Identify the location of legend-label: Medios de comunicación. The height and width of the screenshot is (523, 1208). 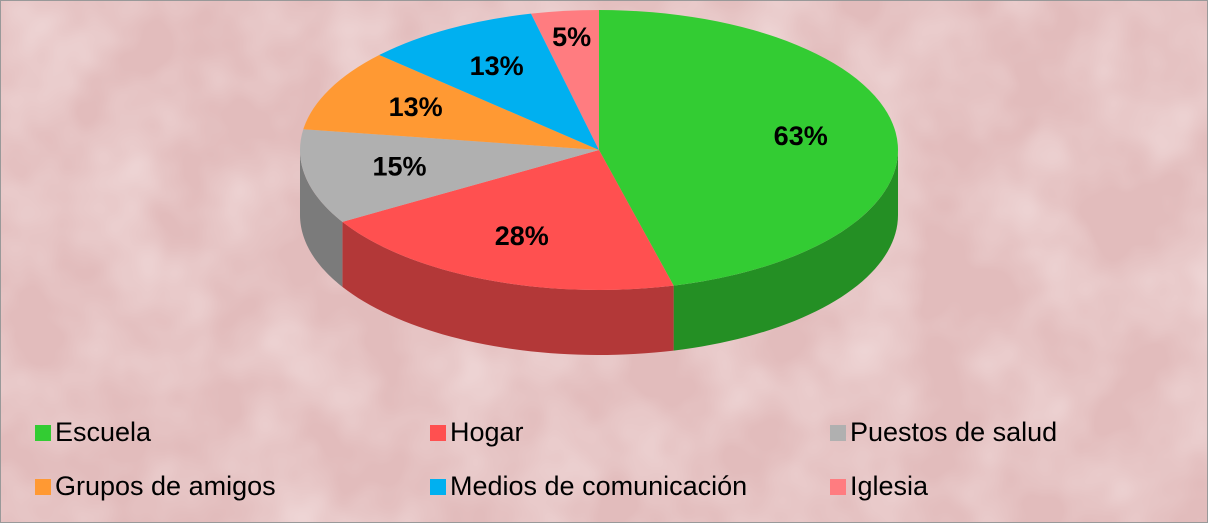
(598, 486).